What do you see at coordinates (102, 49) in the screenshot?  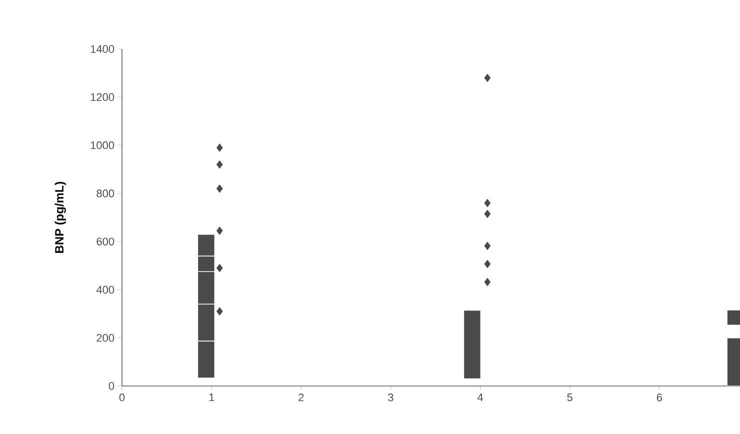 I see `y-tick-label: 1400` at bounding box center [102, 49].